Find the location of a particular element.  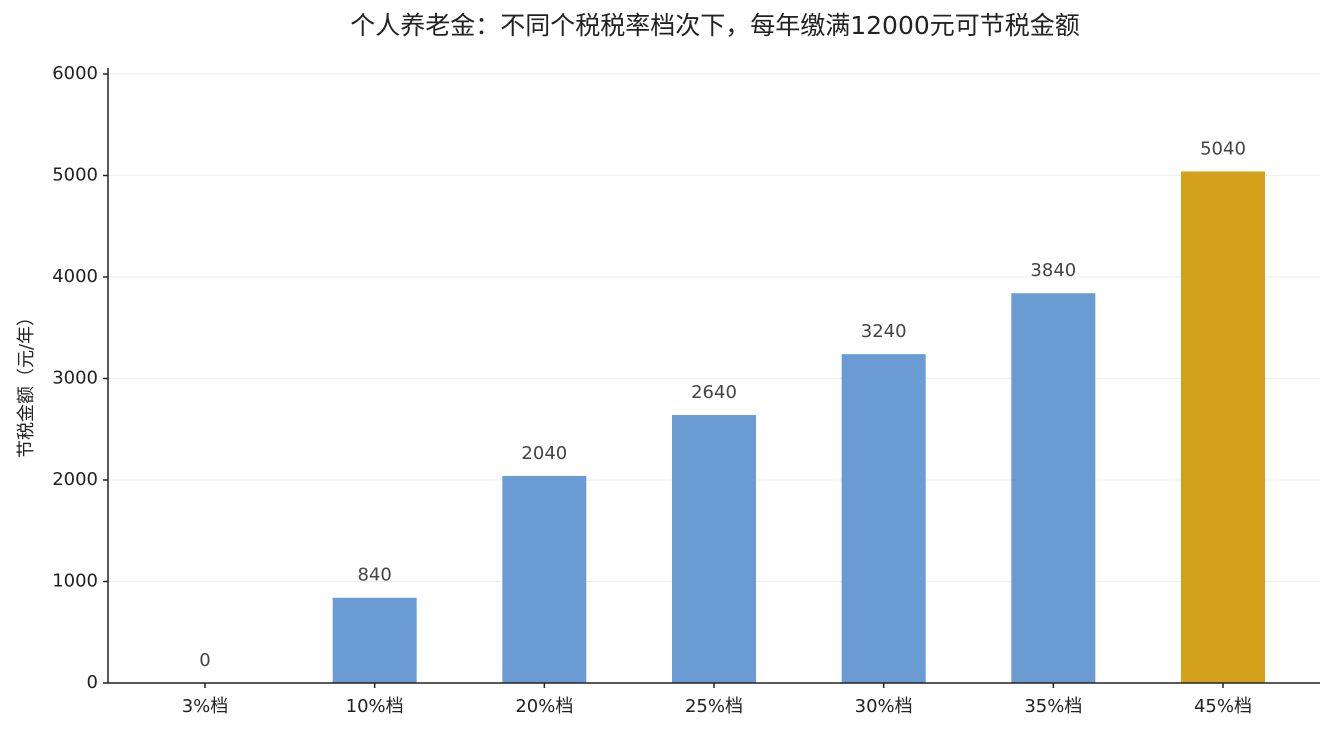

y-tick-label: 4000 is located at coordinates (75, 276).